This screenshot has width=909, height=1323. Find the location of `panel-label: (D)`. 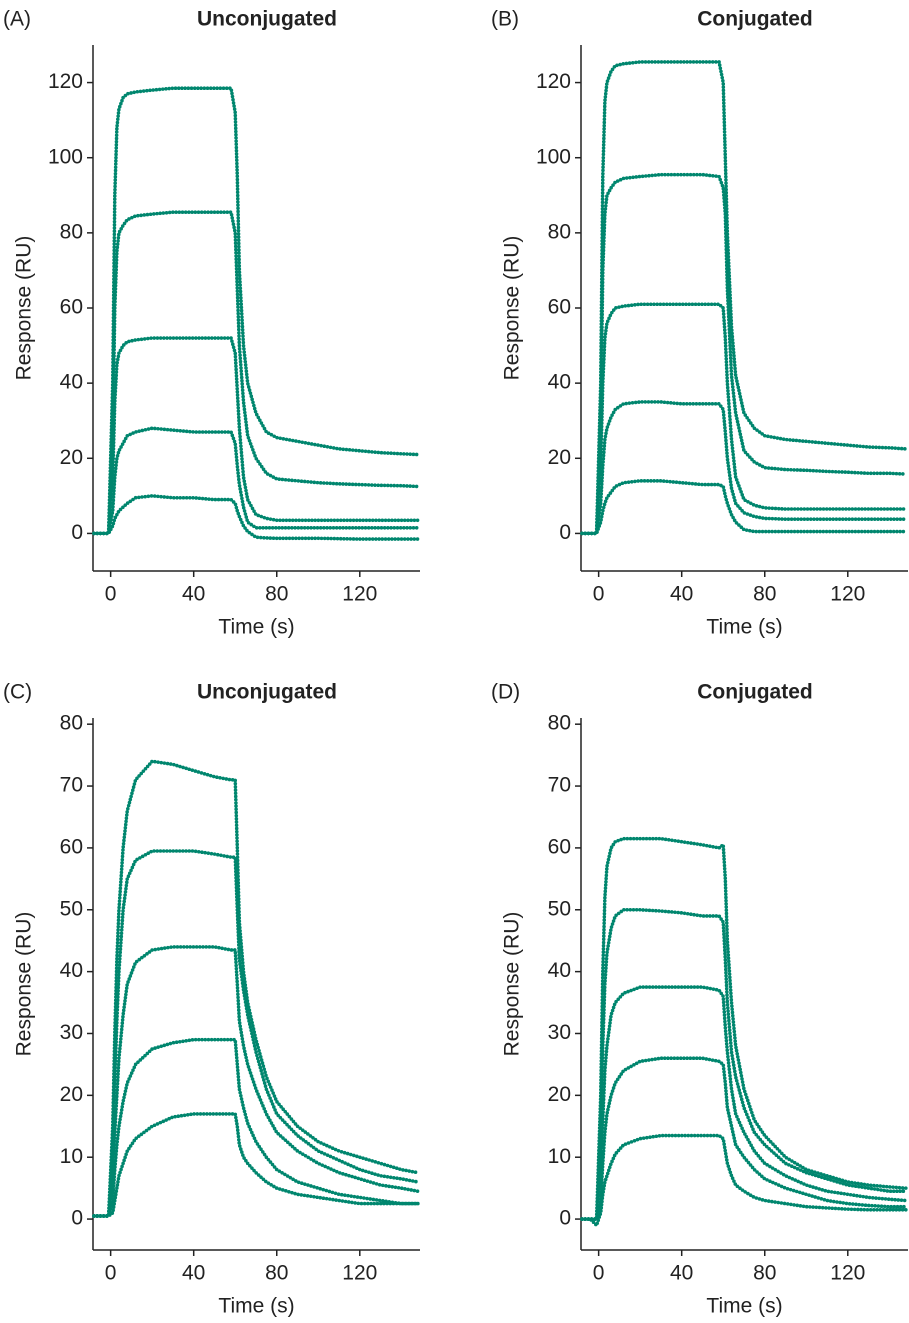

panel-label: (D) is located at coordinates (505, 692).